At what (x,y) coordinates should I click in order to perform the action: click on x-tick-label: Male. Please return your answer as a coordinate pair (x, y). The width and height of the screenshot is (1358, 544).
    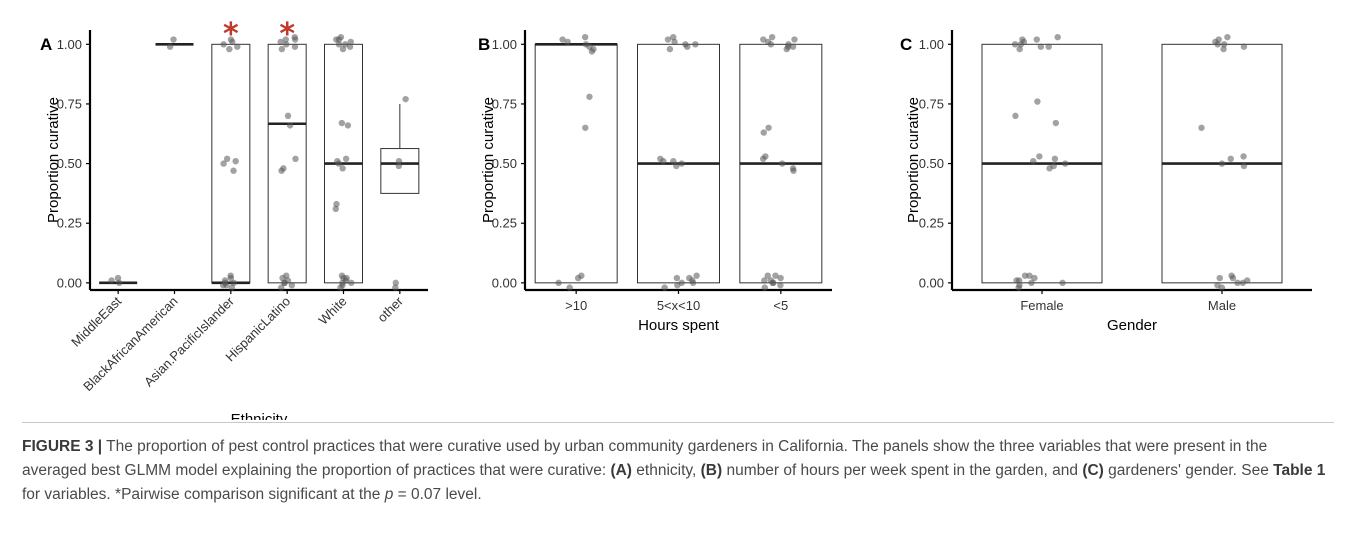
    Looking at the image, I should click on (1222, 305).